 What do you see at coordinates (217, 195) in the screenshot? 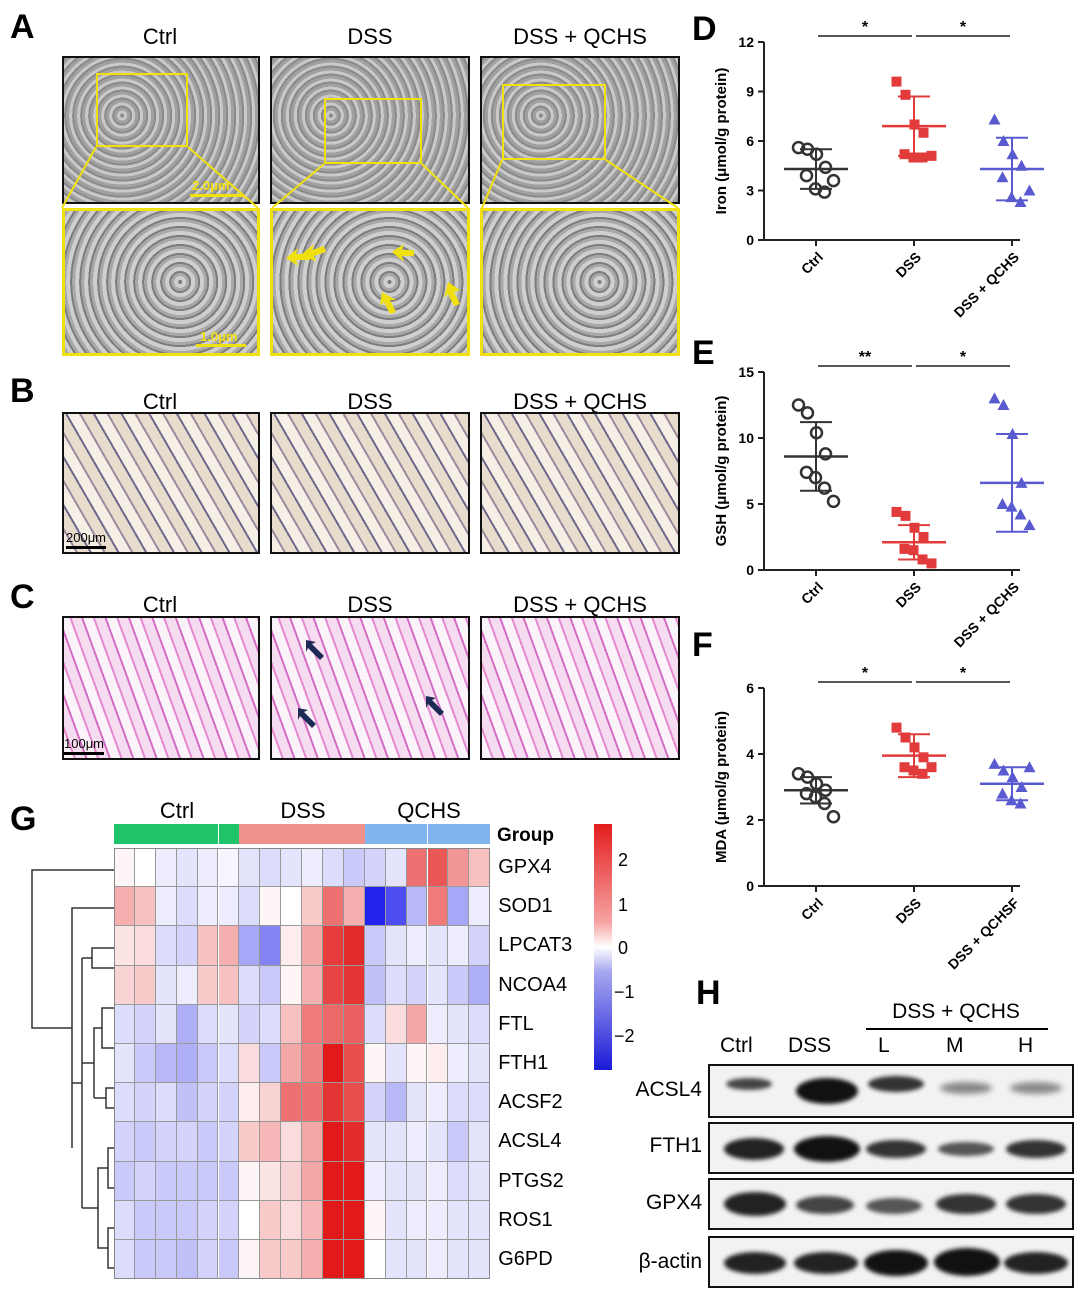
I see `a-scalebar-top` at bounding box center [217, 195].